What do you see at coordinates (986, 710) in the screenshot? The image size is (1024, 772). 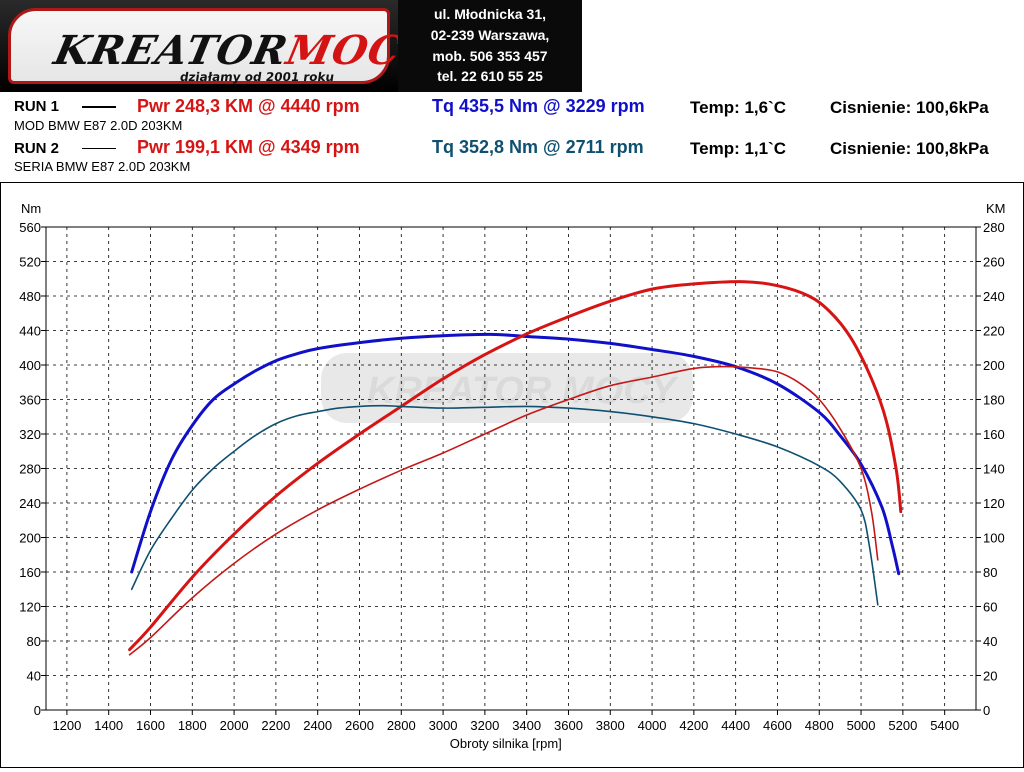 I see `y-right-tick-label: 0` at bounding box center [986, 710].